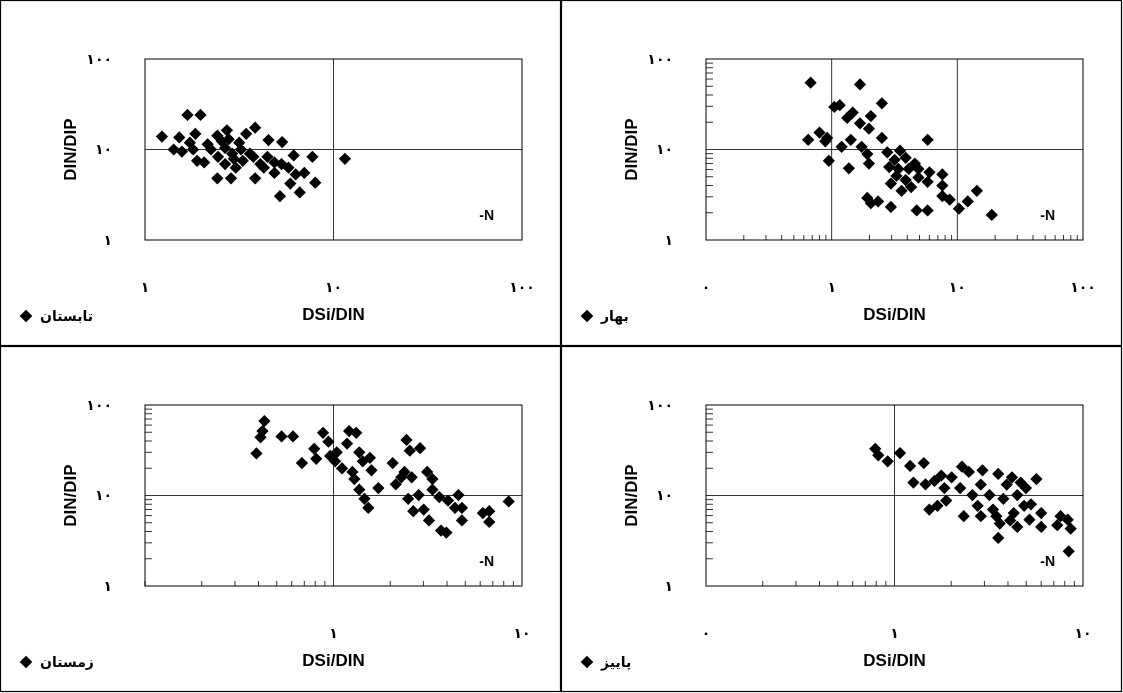  What do you see at coordinates (66, 315) in the screenshot?
I see `legend-label: تابستان` at bounding box center [66, 315].